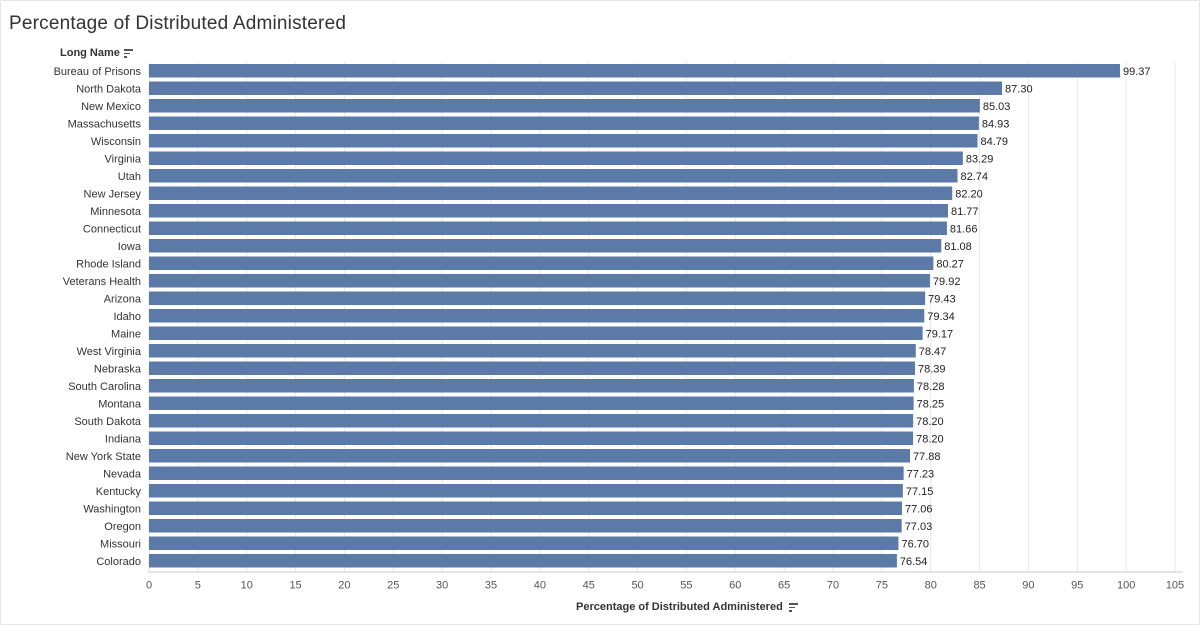 This screenshot has height=625, width=1200. What do you see at coordinates (103, 457) in the screenshot?
I see `category-label: New York State` at bounding box center [103, 457].